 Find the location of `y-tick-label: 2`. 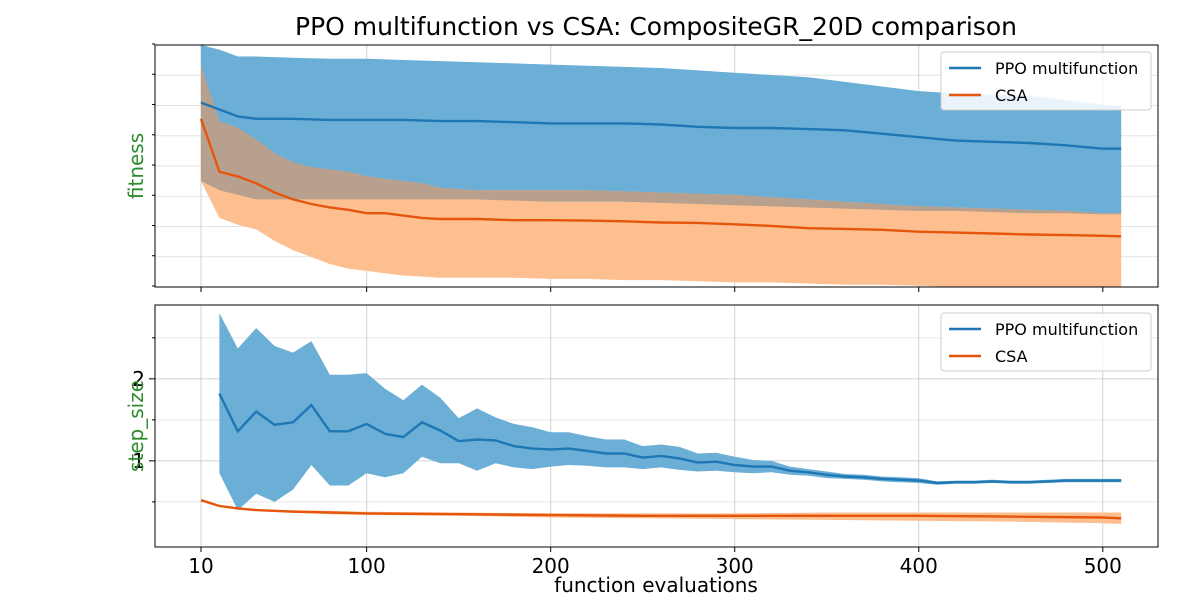

y-tick-label: 2 is located at coordinates (138, 379).